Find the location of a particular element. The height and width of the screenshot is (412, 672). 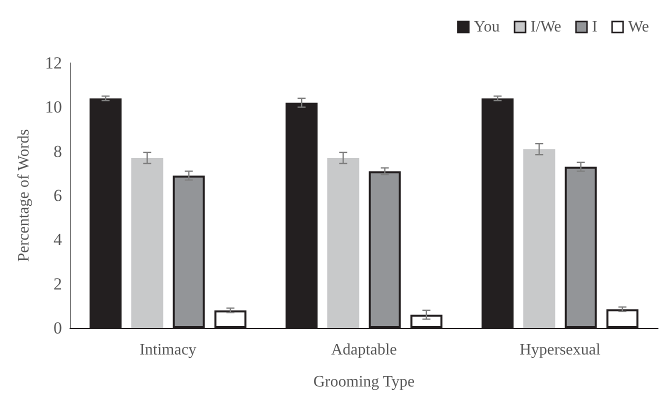

legend-label: I/We is located at coordinates (546, 27).